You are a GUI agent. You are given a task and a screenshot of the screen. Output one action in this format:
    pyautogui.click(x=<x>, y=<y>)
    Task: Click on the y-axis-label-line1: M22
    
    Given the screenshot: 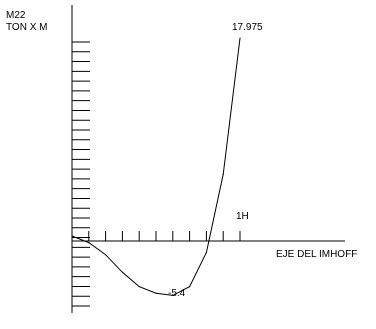 What is the action you would take?
    pyautogui.click(x=16, y=15)
    